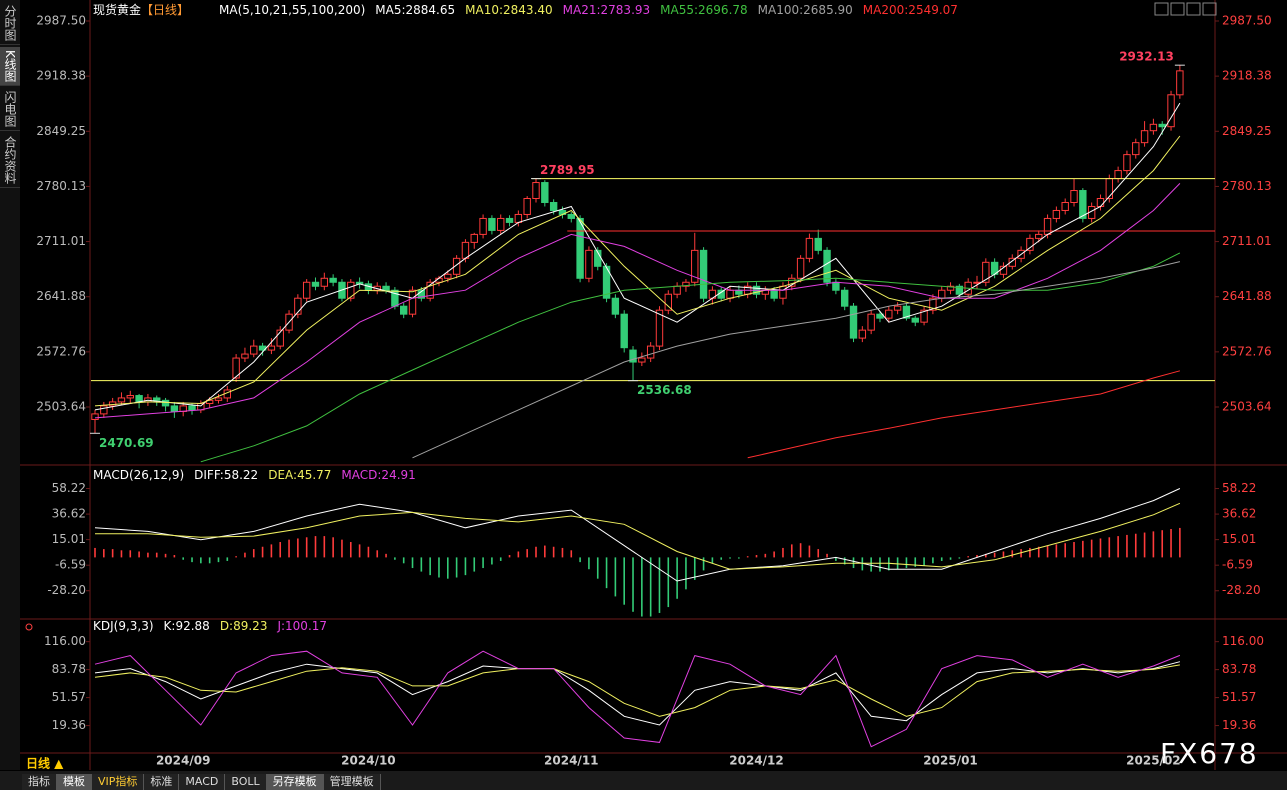 This screenshot has width=1287, height=790. What do you see at coordinates (118, 782) in the screenshot?
I see `tab: VIP指标` at bounding box center [118, 782].